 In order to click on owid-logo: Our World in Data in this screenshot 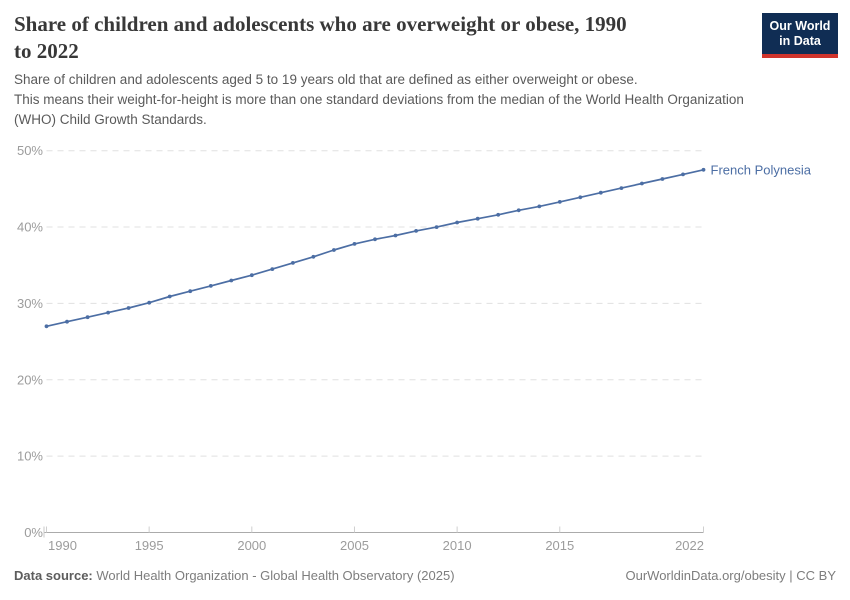, I will do `click(800, 35)`.